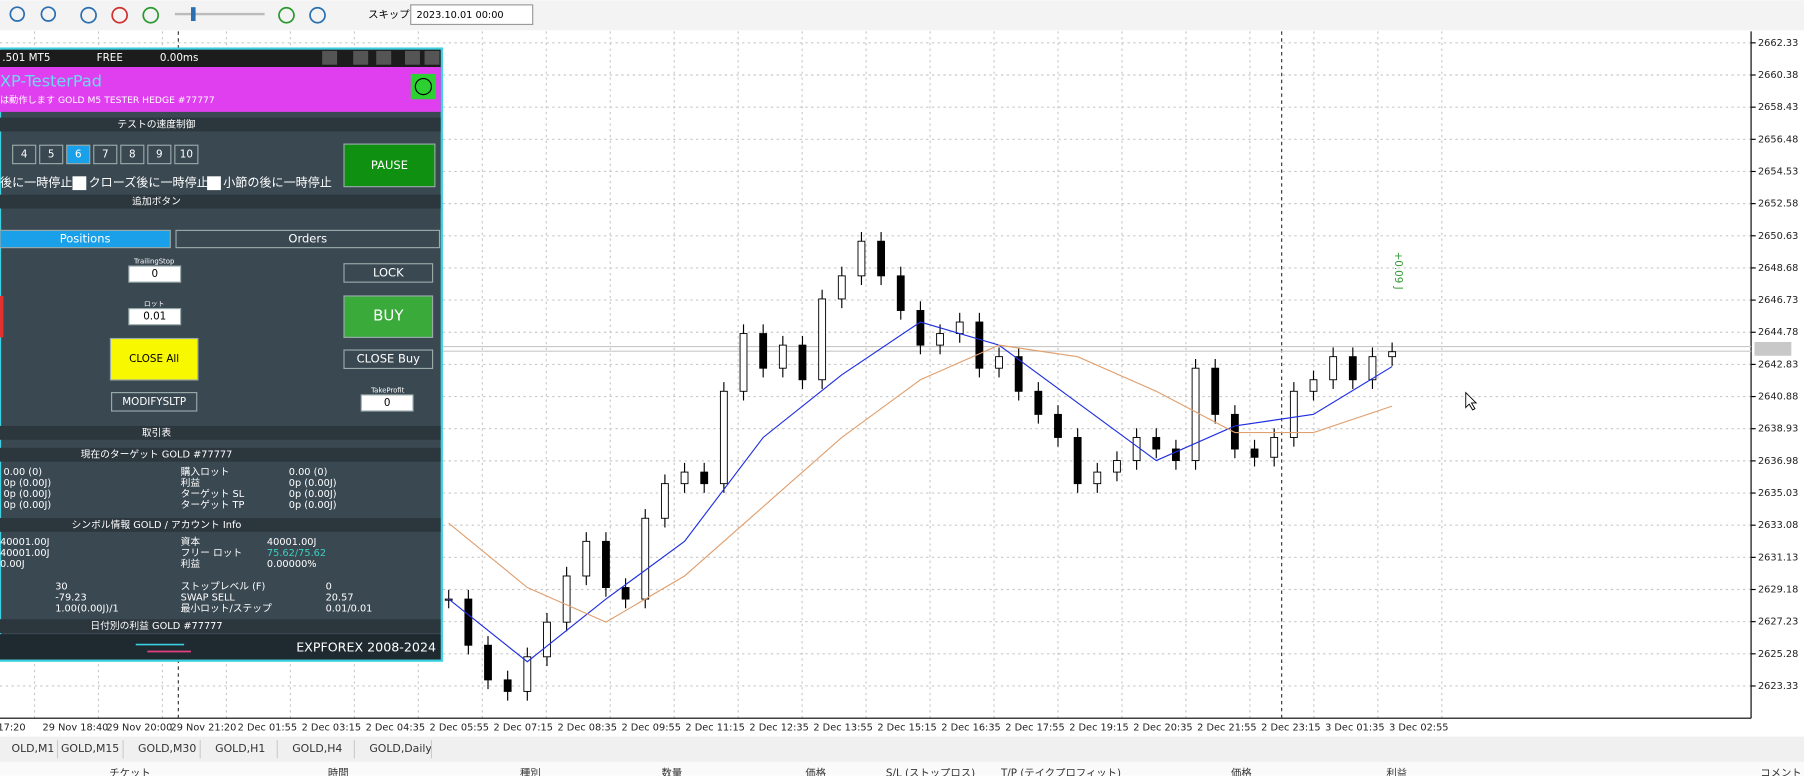 The width and height of the screenshot is (1804, 776). What do you see at coordinates (119, 15) in the screenshot?
I see `stop-button` at bounding box center [119, 15].